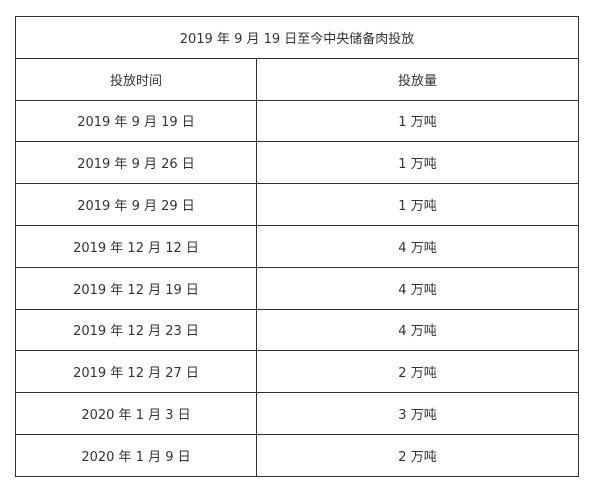 The image size is (600, 487). What do you see at coordinates (136, 246) in the screenshot?
I see `release-date-cell: 2019 年 12 月 12 日` at bounding box center [136, 246].